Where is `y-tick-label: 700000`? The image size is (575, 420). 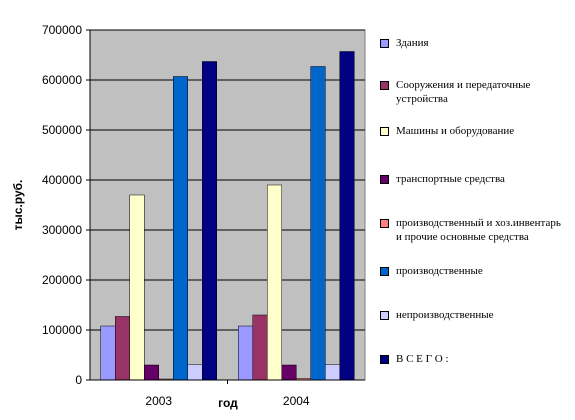
y-tick-label: 700000 is located at coordinates (62, 30).